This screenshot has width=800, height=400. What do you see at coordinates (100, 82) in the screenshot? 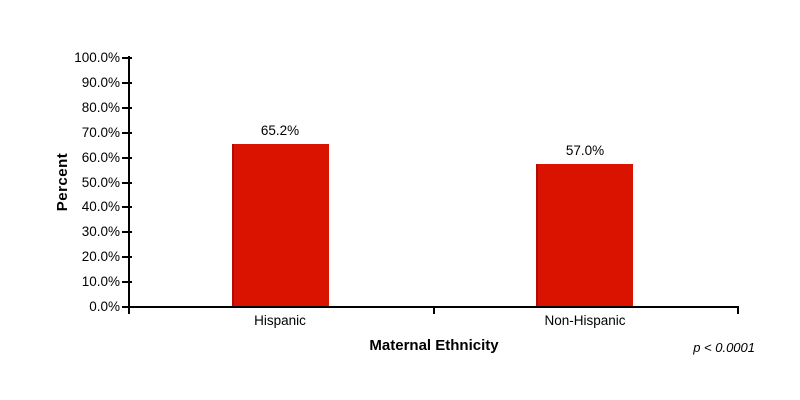
I see `y-tick-label: 90.0%` at bounding box center [100, 82].